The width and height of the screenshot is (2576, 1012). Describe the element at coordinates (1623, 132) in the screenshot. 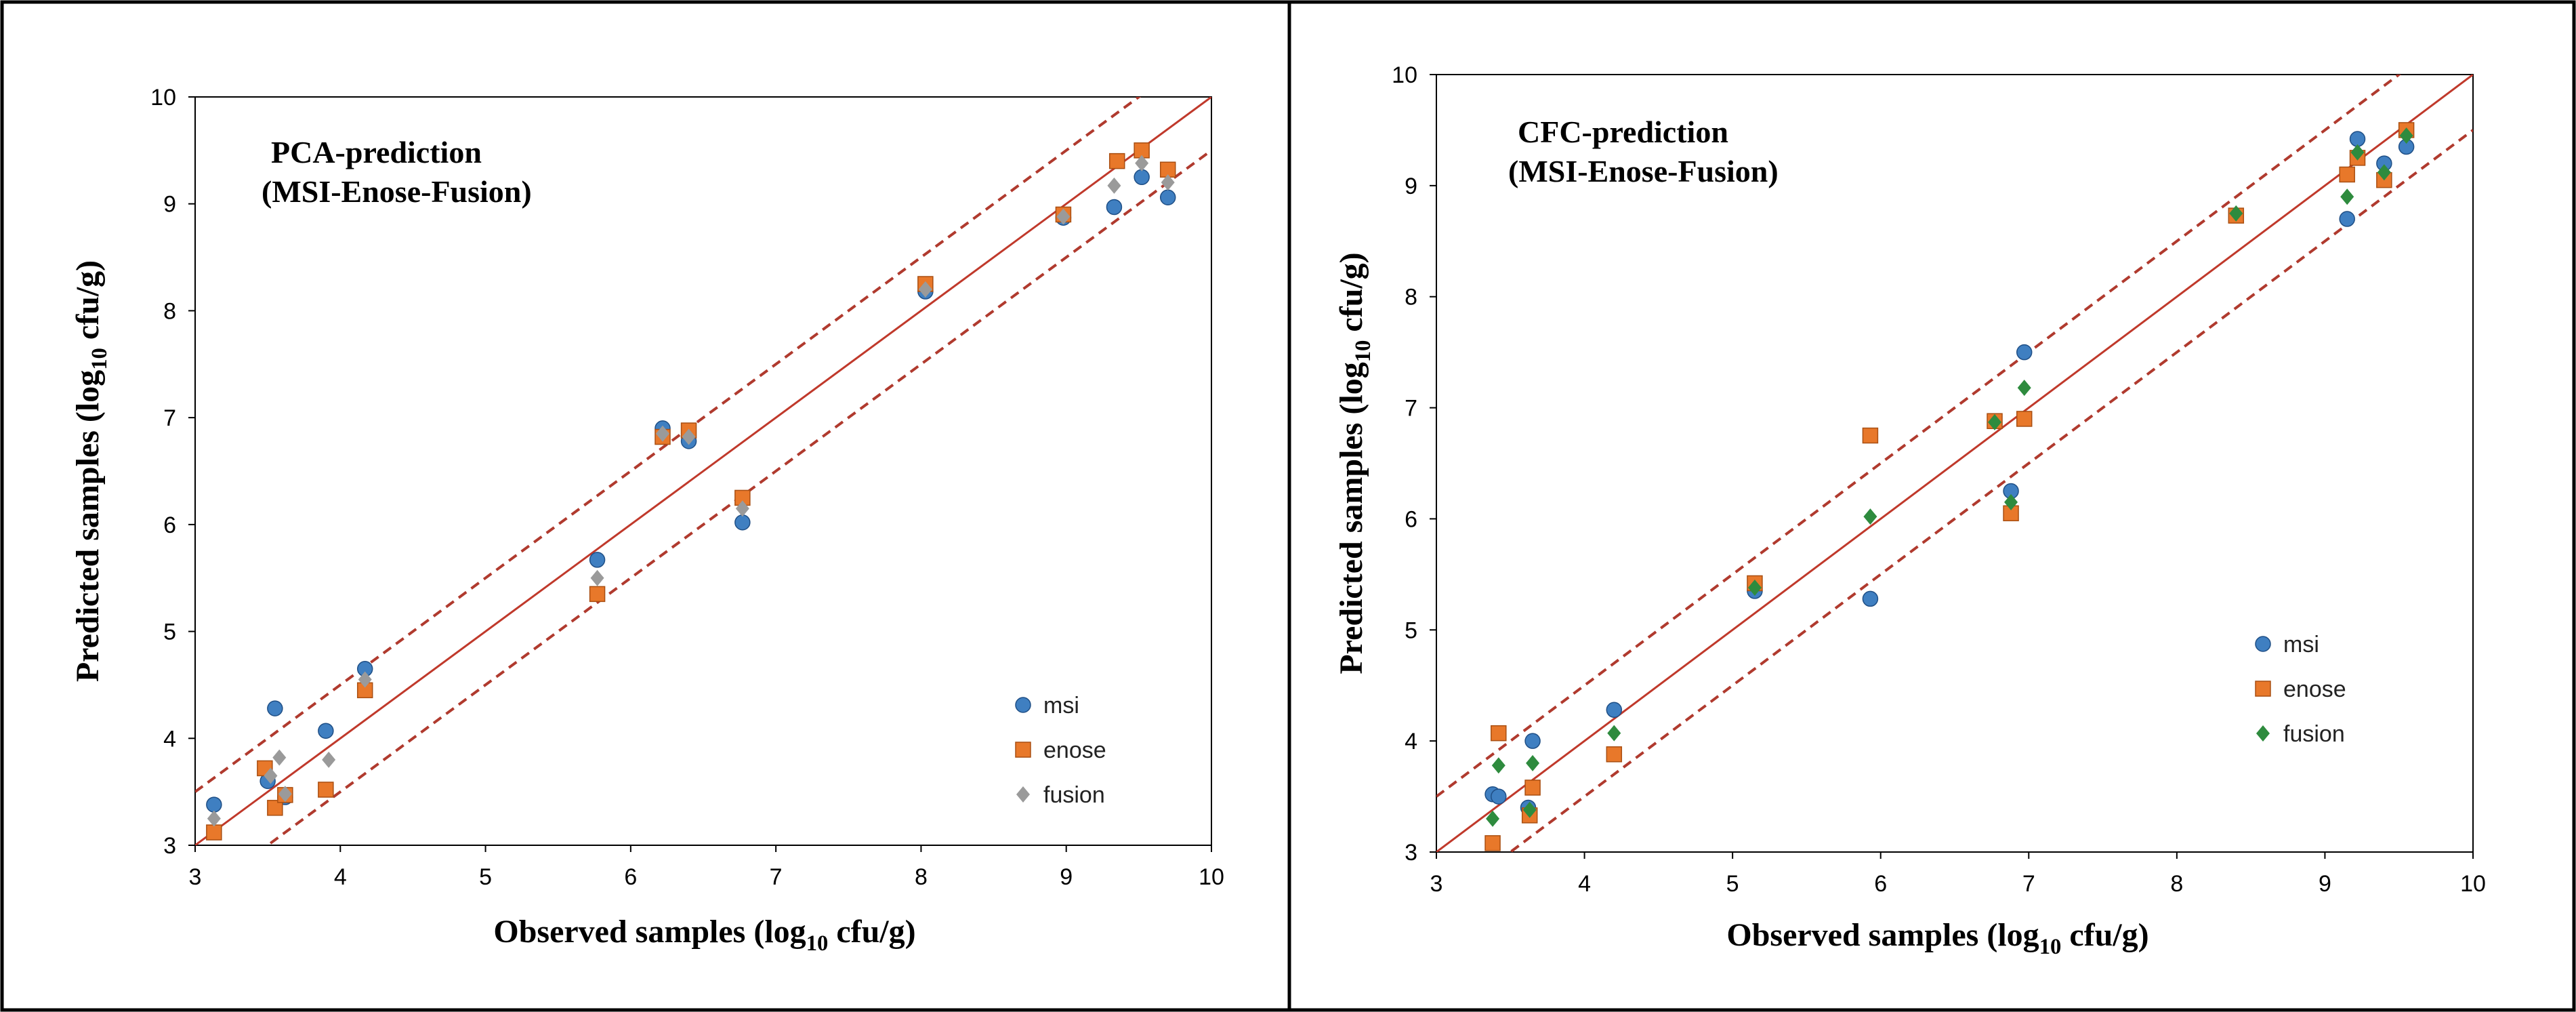

I see `chart-annotation: CFC-prediction` at that location.